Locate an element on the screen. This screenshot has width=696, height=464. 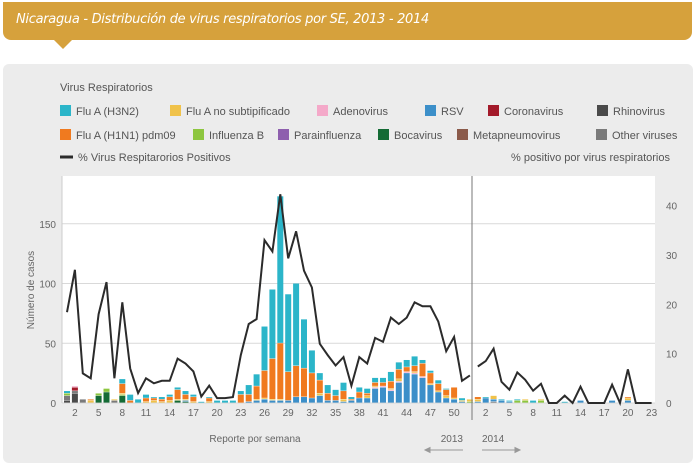
y-tick-label: 100 is located at coordinates (47, 285).